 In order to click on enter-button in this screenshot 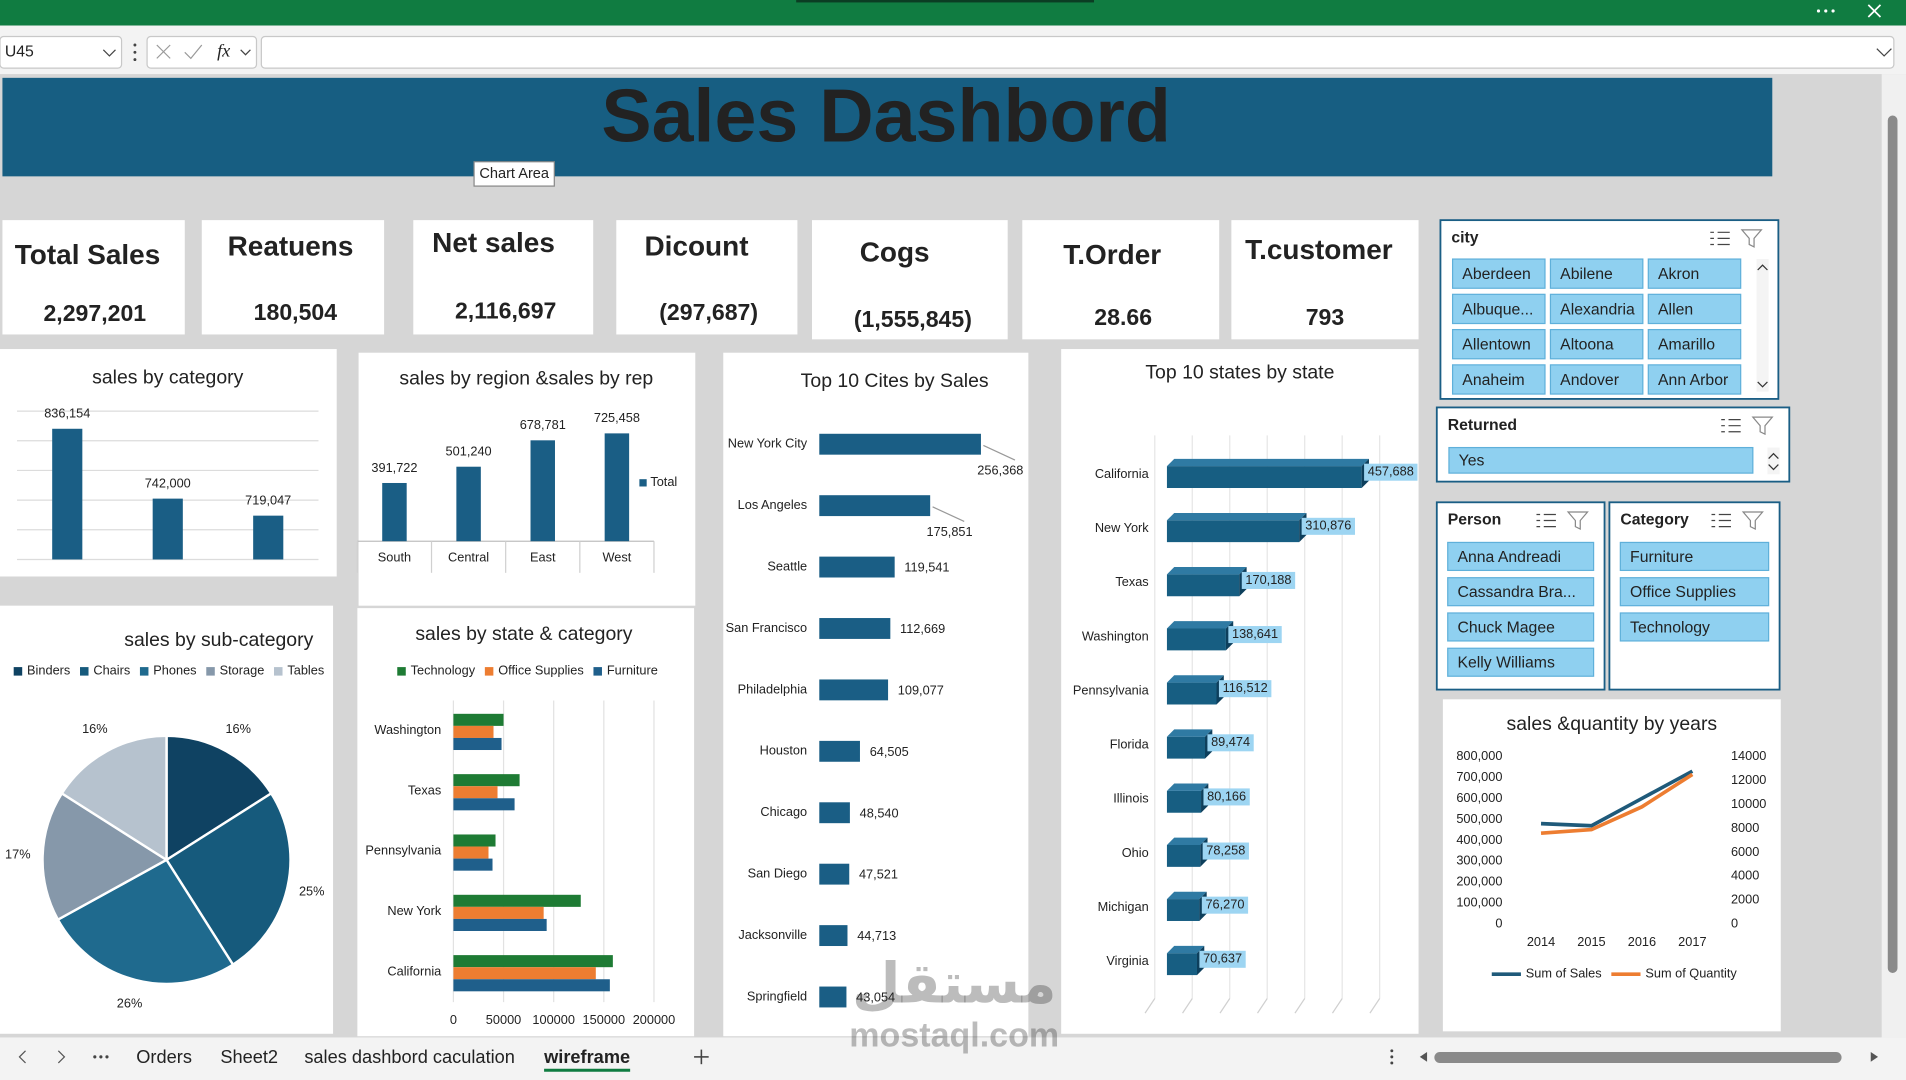, I will do `click(193, 52)`.